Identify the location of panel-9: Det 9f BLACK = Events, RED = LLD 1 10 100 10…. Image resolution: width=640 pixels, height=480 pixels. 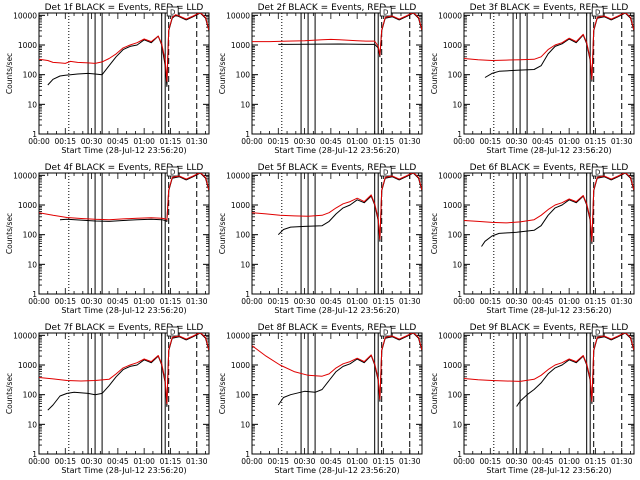
(532, 399).